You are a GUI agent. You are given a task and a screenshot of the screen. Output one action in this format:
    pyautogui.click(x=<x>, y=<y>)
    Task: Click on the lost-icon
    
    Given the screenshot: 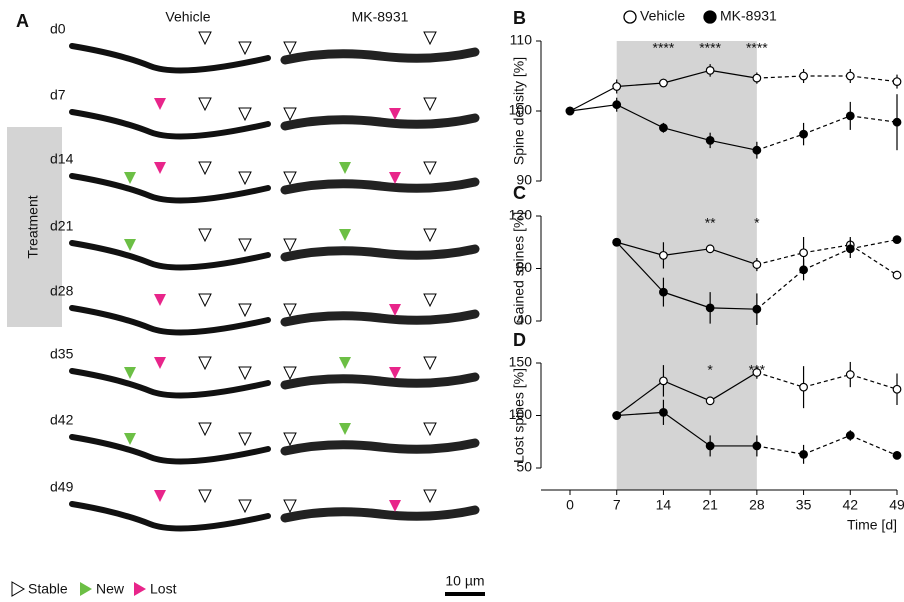 What is the action you would take?
    pyautogui.click(x=140, y=589)
    